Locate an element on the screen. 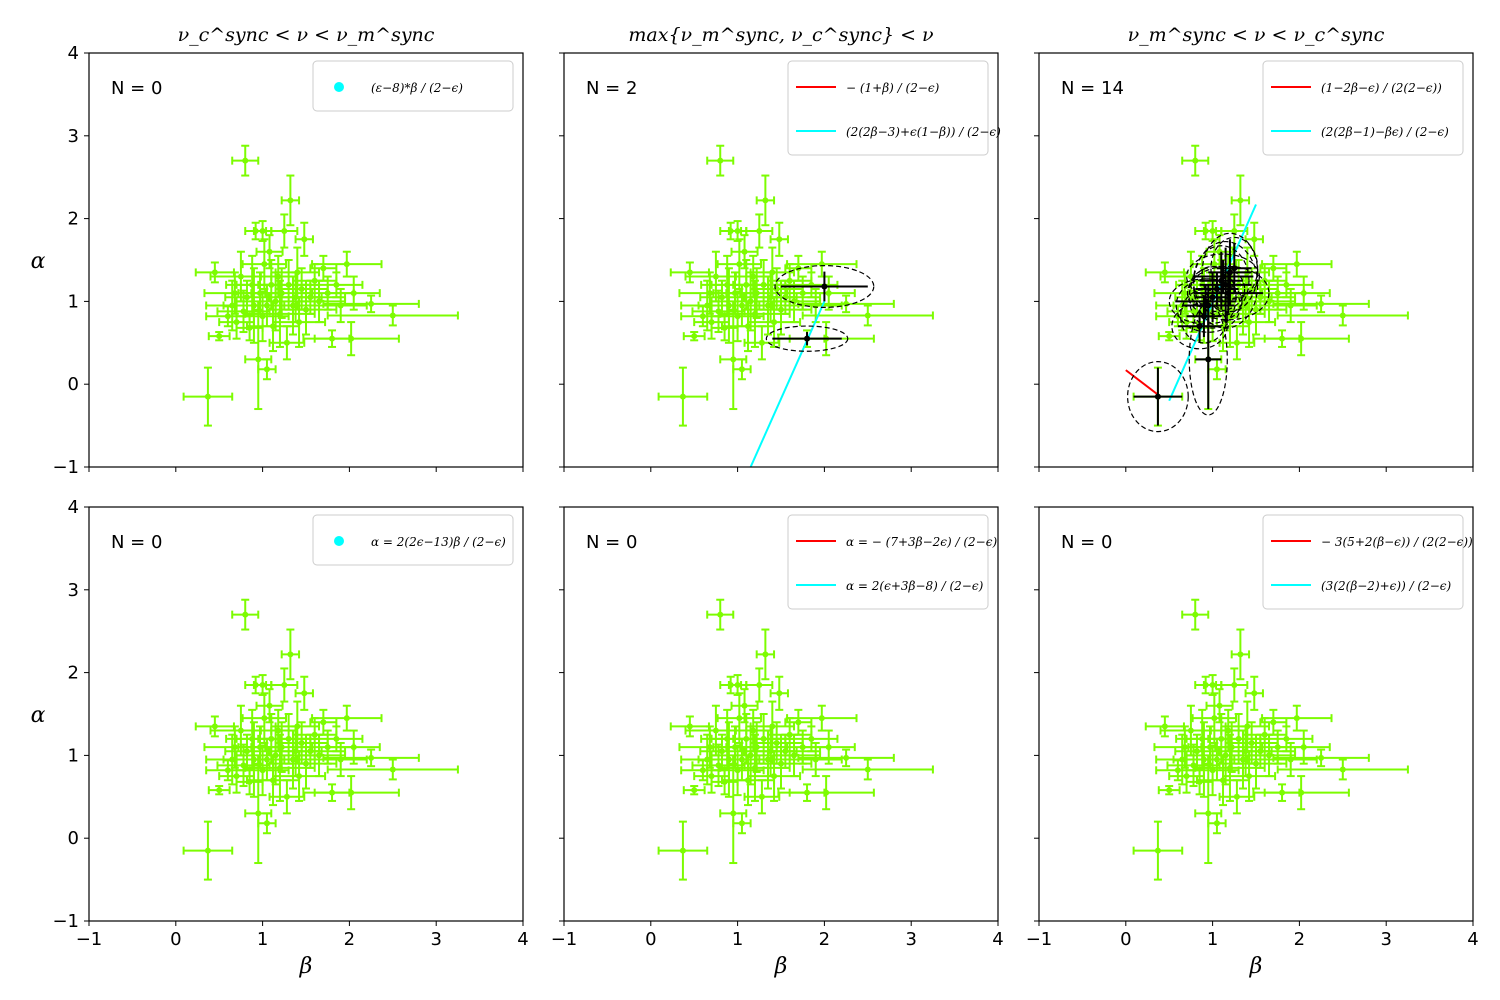  legend-label: (1−2β−ϵ) / (2(2−ϵ)) is located at coordinates (1381, 88).